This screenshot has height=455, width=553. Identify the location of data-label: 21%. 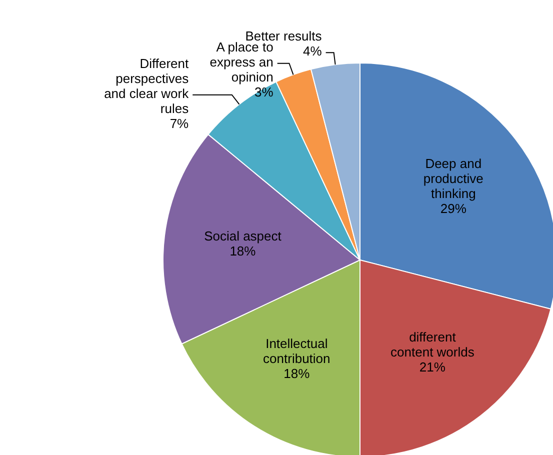
(432, 367).